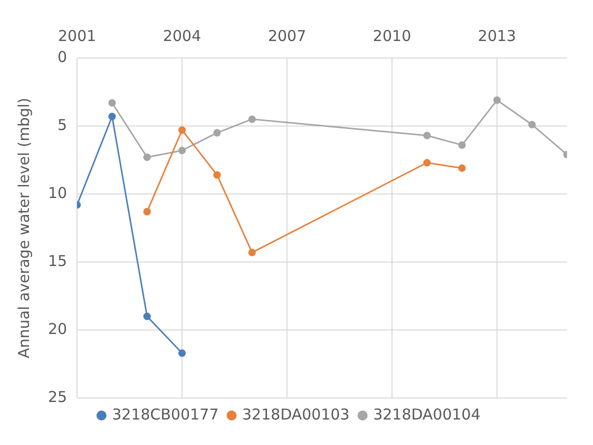 The height and width of the screenshot is (445, 593). Describe the element at coordinates (165, 414) in the screenshot. I see `legend-label: 3218CB00177` at that location.